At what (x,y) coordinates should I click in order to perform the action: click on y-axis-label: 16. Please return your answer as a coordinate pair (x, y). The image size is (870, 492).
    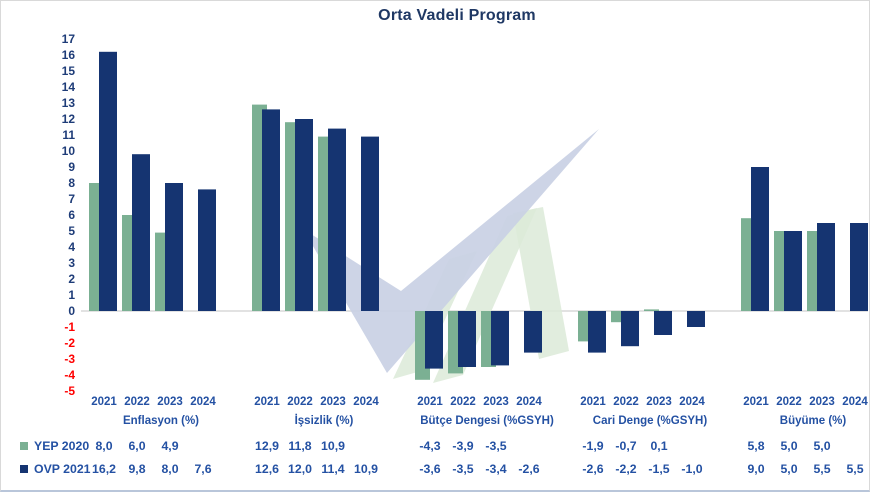
    Looking at the image, I should click on (69, 55).